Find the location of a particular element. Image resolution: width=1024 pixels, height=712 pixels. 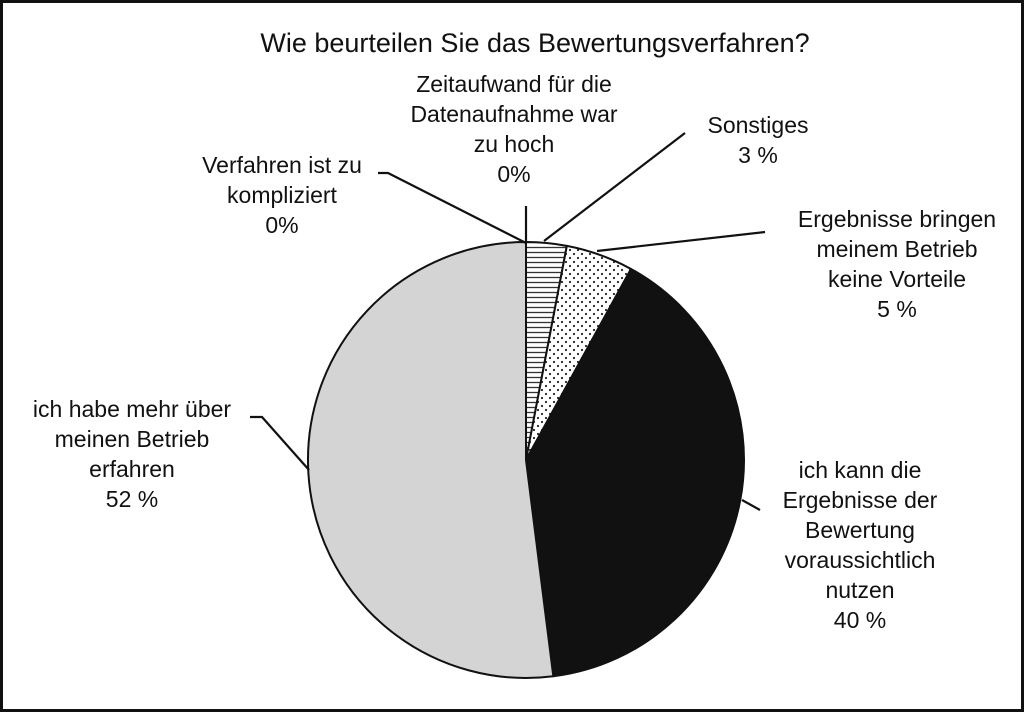

slice-category-label: keine Vorteile is located at coordinates (897, 279).